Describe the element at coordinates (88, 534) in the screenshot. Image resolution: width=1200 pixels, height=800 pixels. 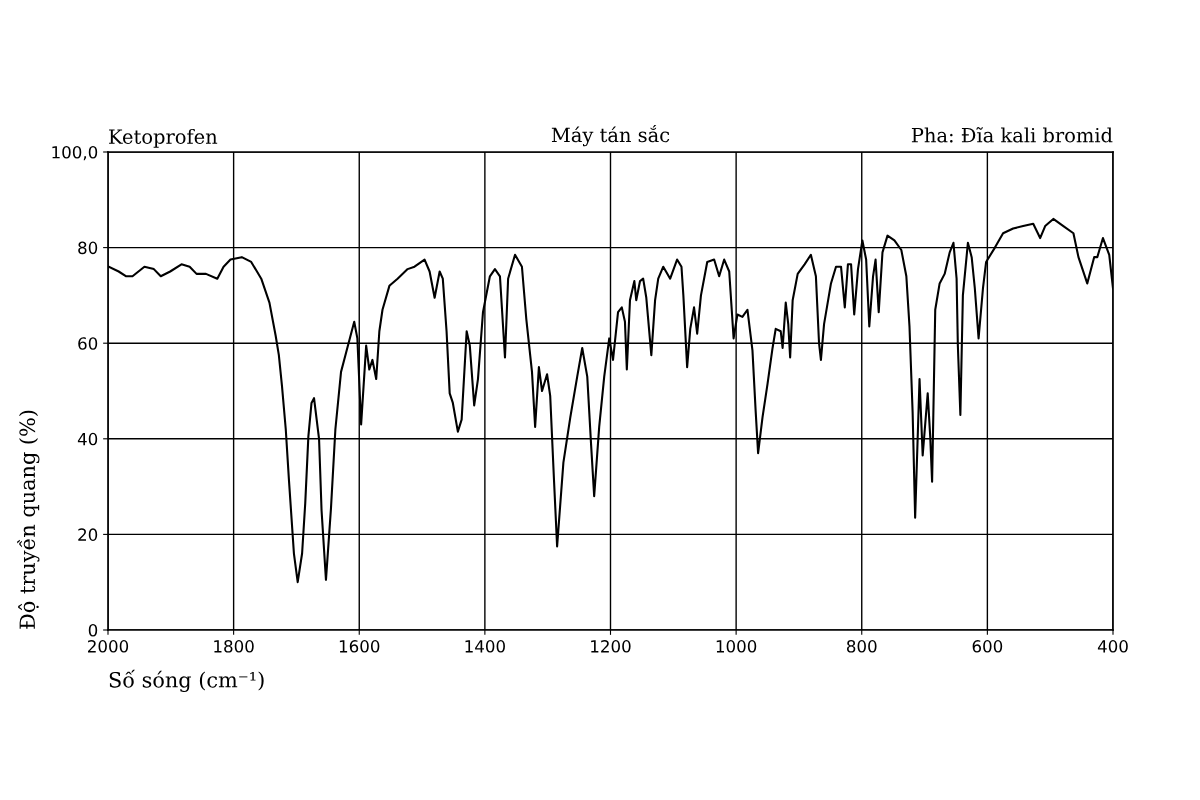
I see `y-tick-label: 20` at that location.